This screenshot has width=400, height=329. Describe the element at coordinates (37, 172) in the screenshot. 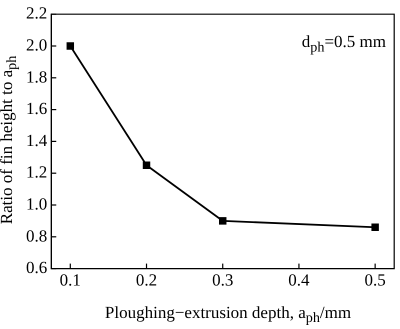

I see `y-tick-label: 1.2` at that location.